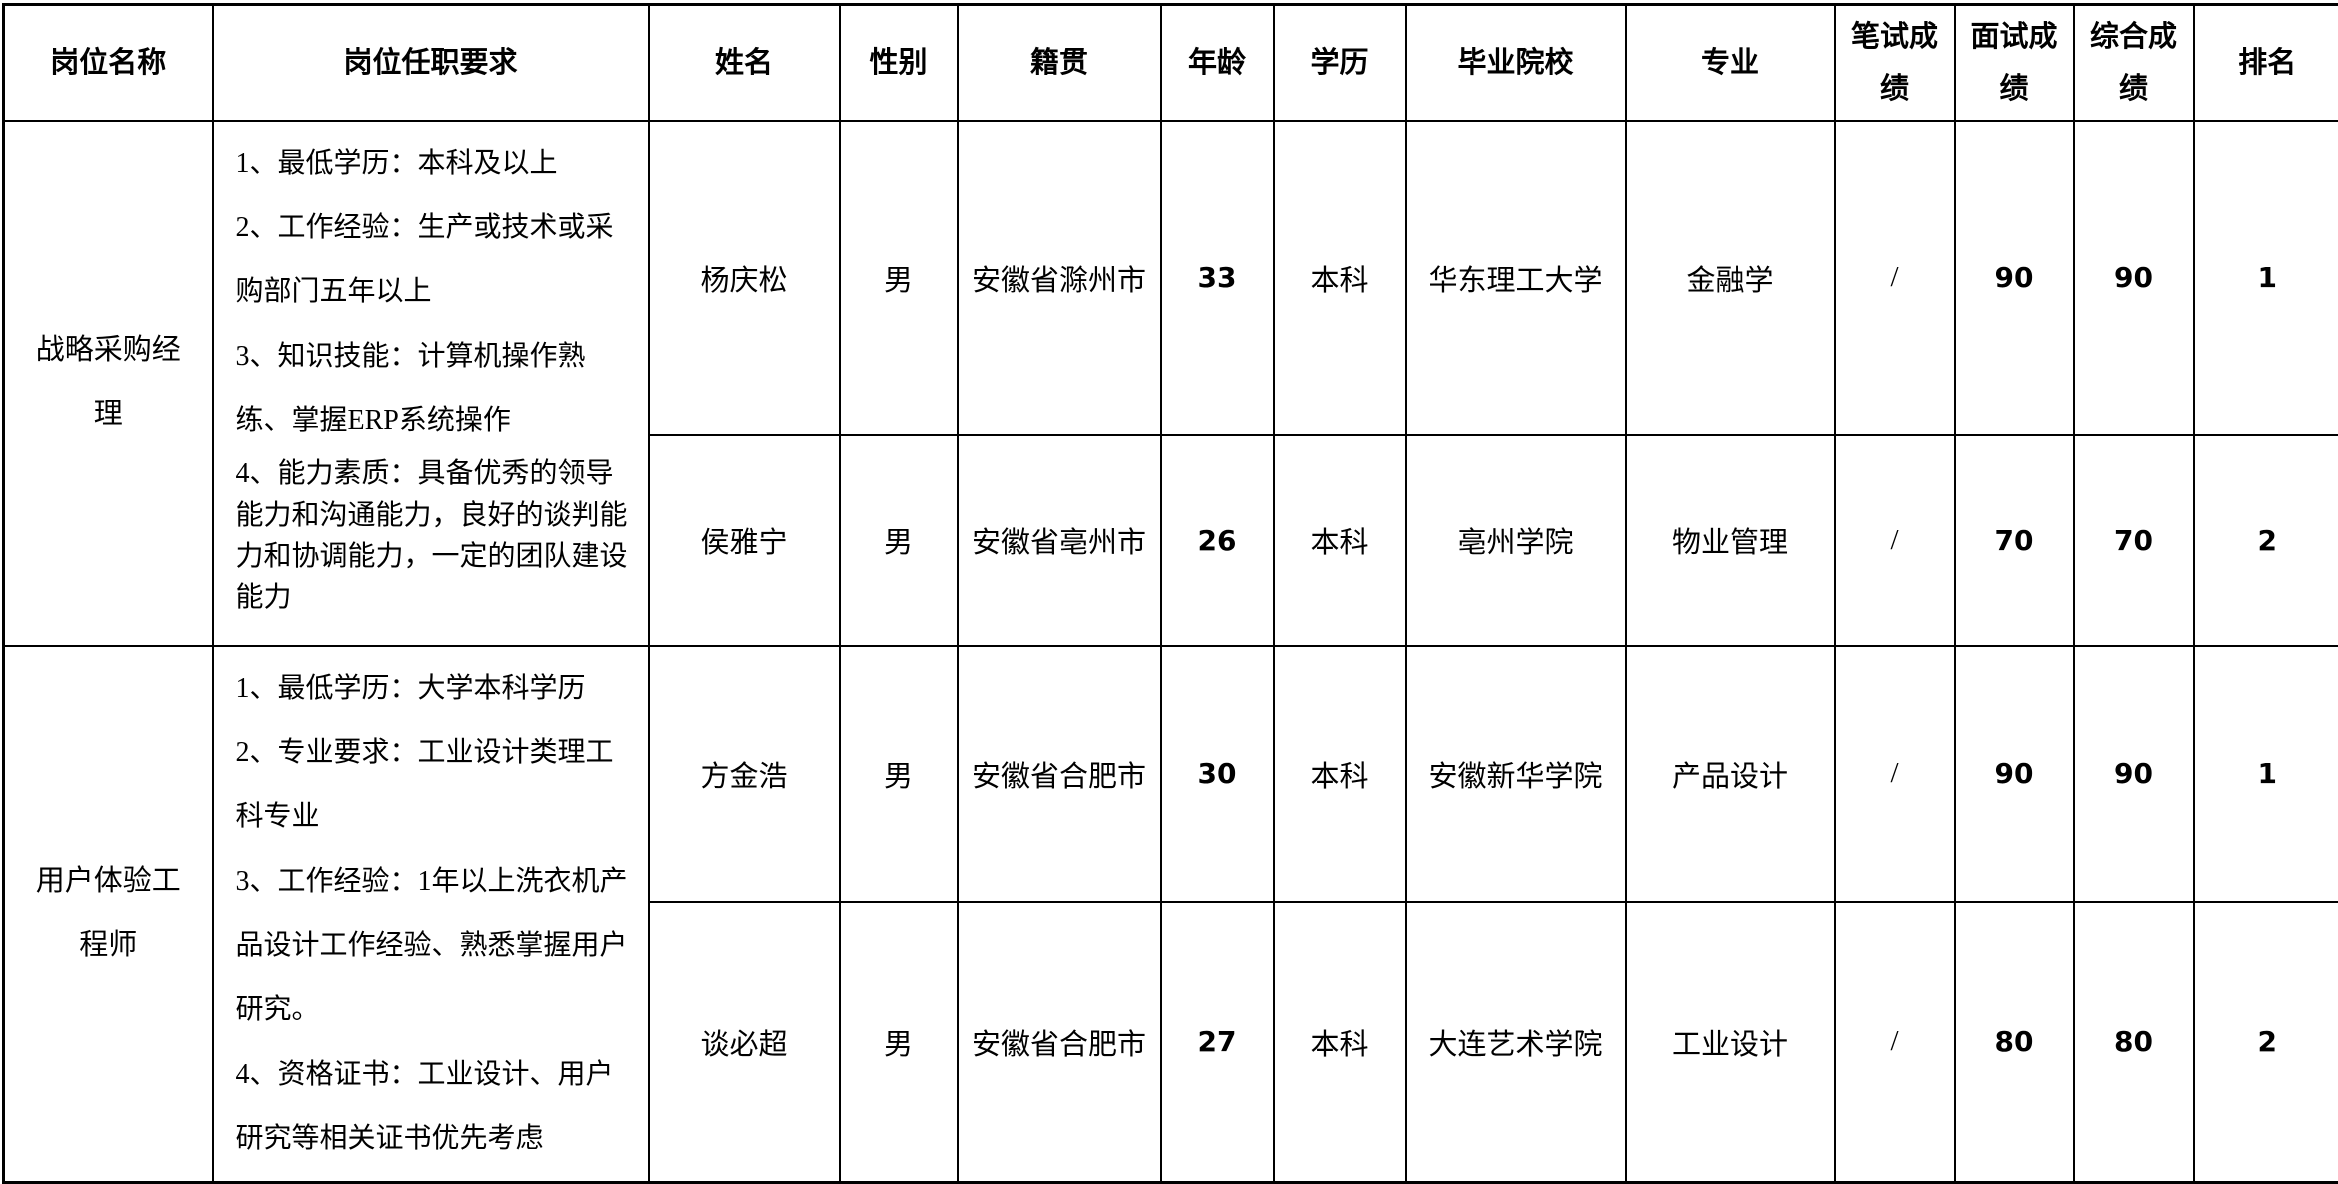  What do you see at coordinates (1217, 277) in the screenshot?
I see `age-cell: 33` at bounding box center [1217, 277].